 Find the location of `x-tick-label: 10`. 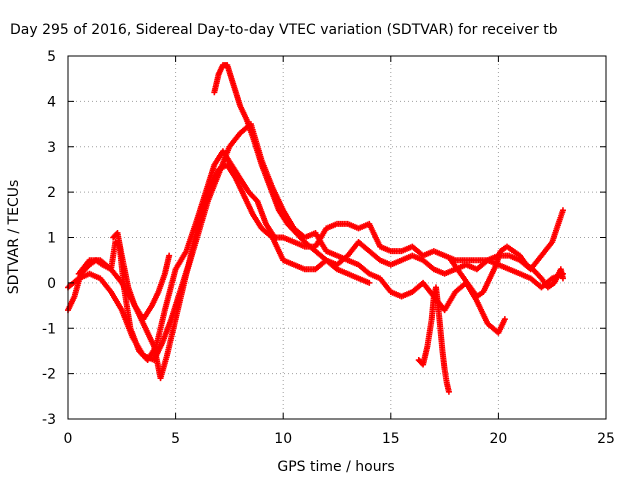

x-tick-label: 10 is located at coordinates (283, 439).